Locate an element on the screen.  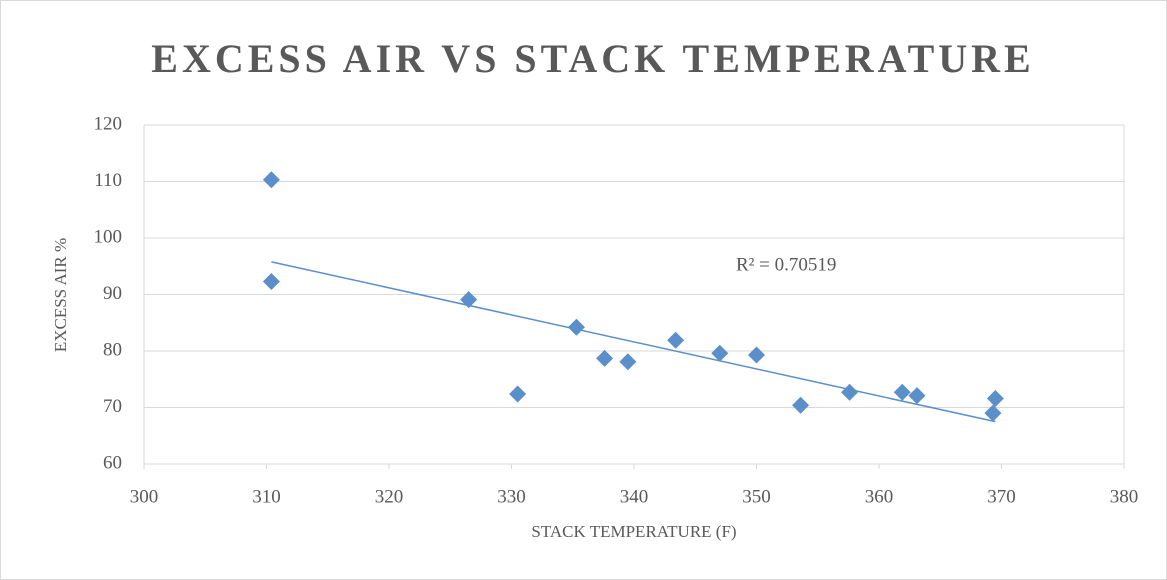
x-tick-label: 310 is located at coordinates (266, 496).